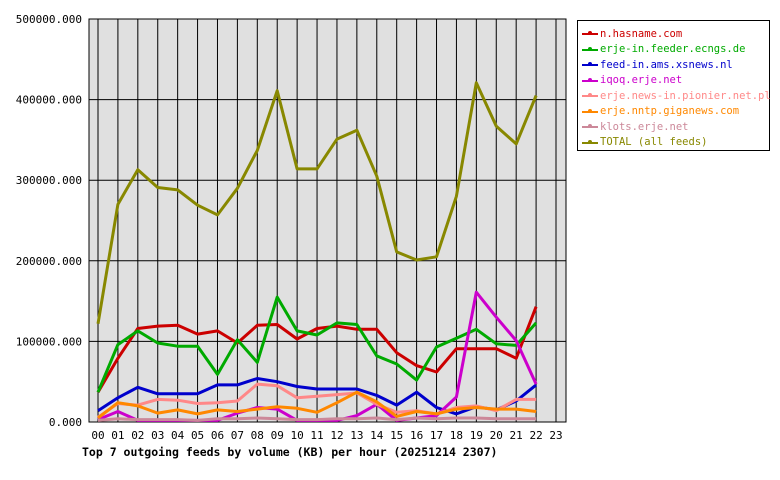 The width and height of the screenshot is (780, 480). I want to click on legend-item: TOTAL (all feeds), so click(675, 143).